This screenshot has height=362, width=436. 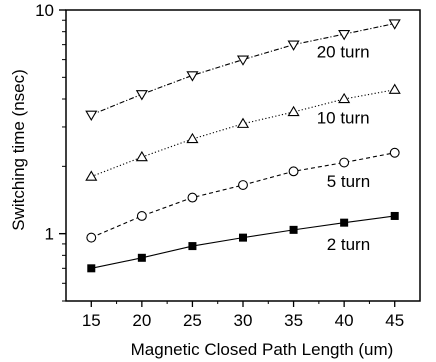 I want to click on x-tick-label: 25, so click(x=192, y=320).